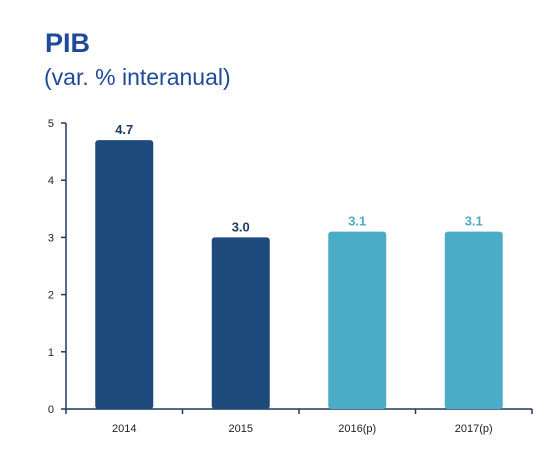 This screenshot has height=451, width=550. What do you see at coordinates (51, 124) in the screenshot?
I see `y-tick-label: 5` at bounding box center [51, 124].